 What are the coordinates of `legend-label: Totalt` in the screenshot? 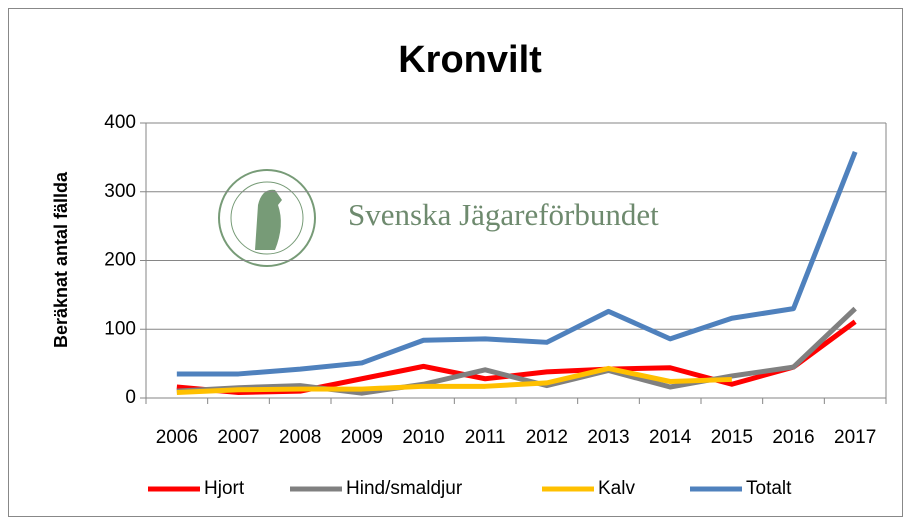 It's located at (769, 488).